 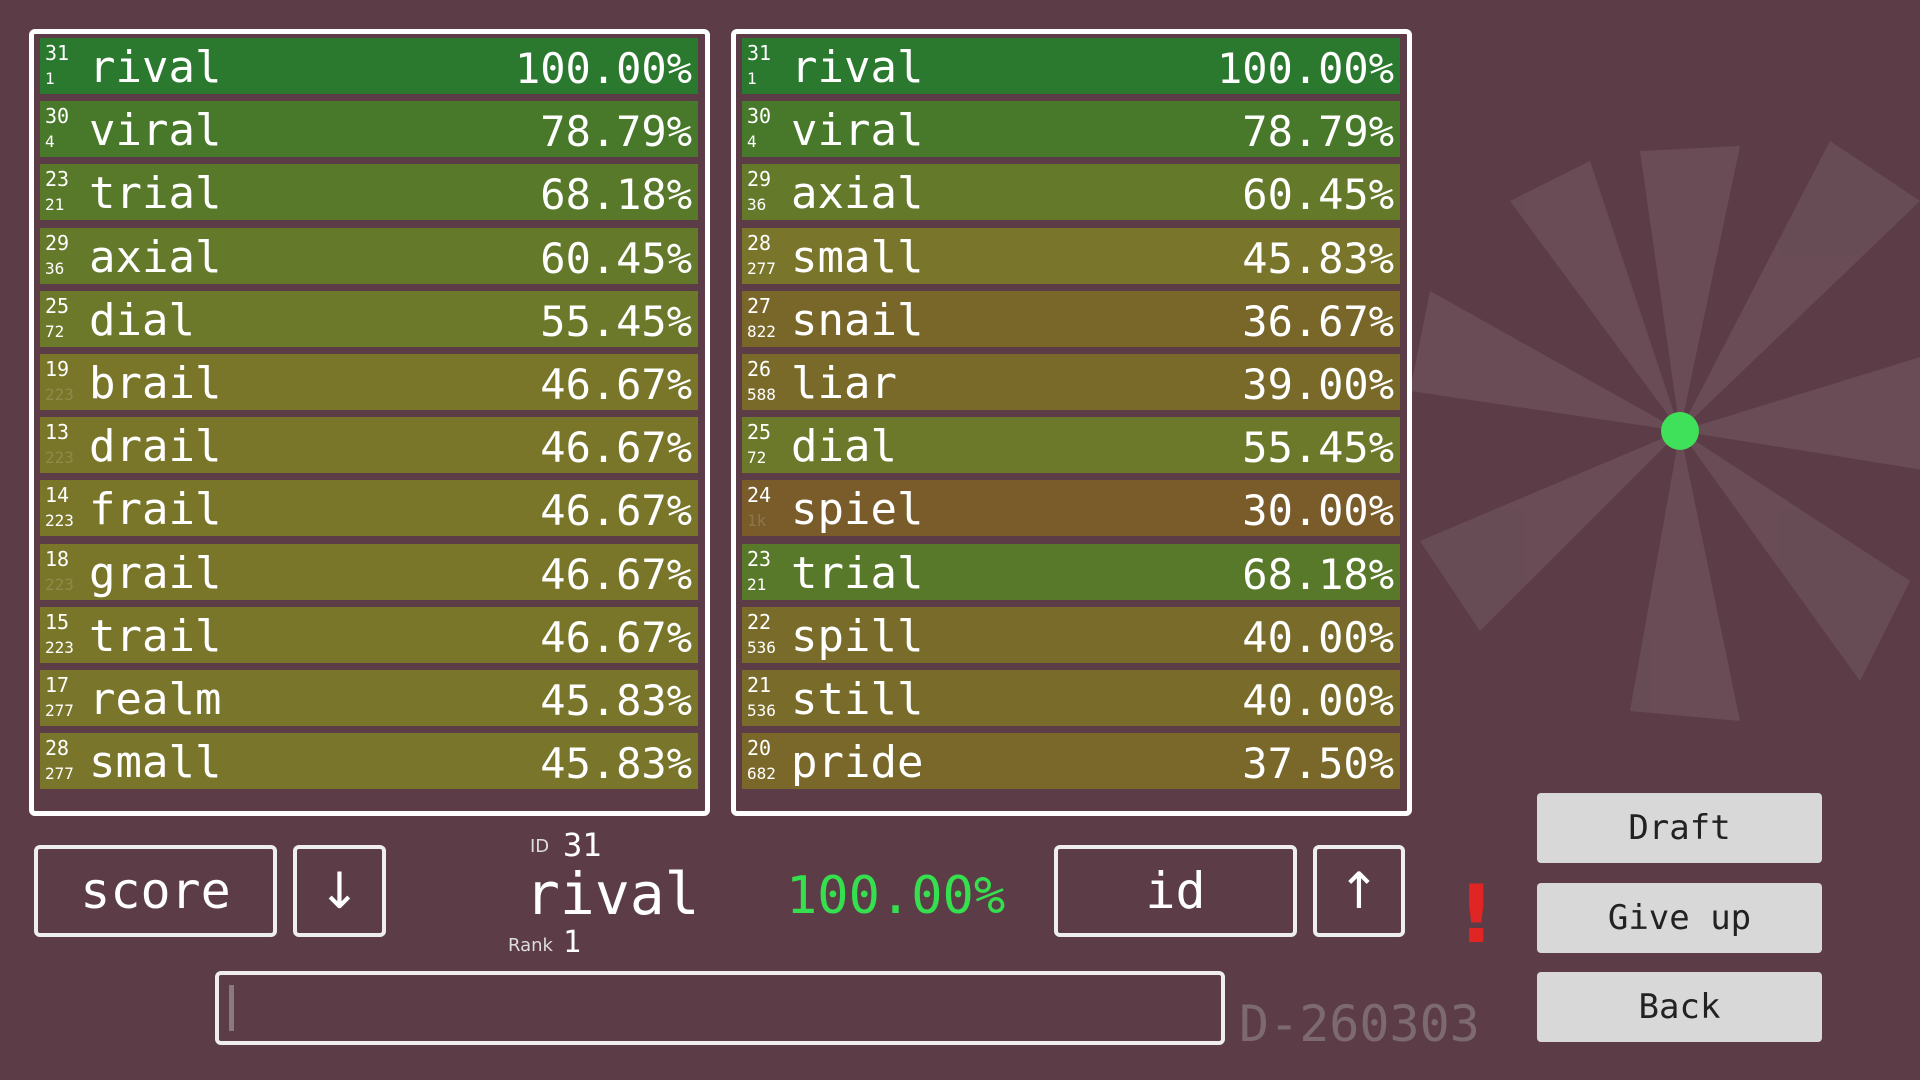 What do you see at coordinates (582, 845) in the screenshot?
I see `current-id: 31` at bounding box center [582, 845].